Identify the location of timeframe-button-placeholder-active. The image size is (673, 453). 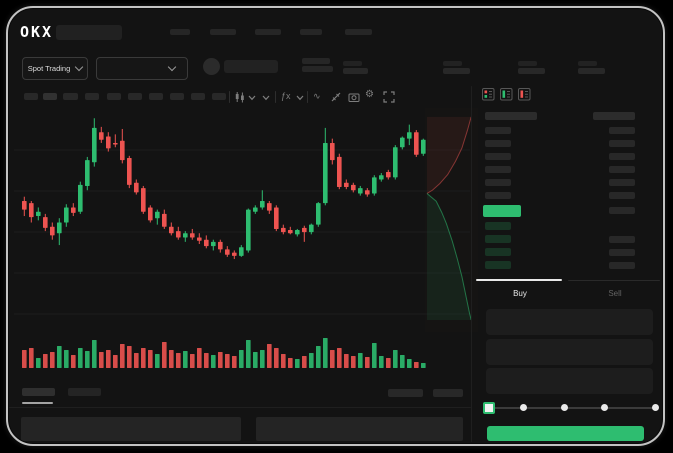
(50, 96).